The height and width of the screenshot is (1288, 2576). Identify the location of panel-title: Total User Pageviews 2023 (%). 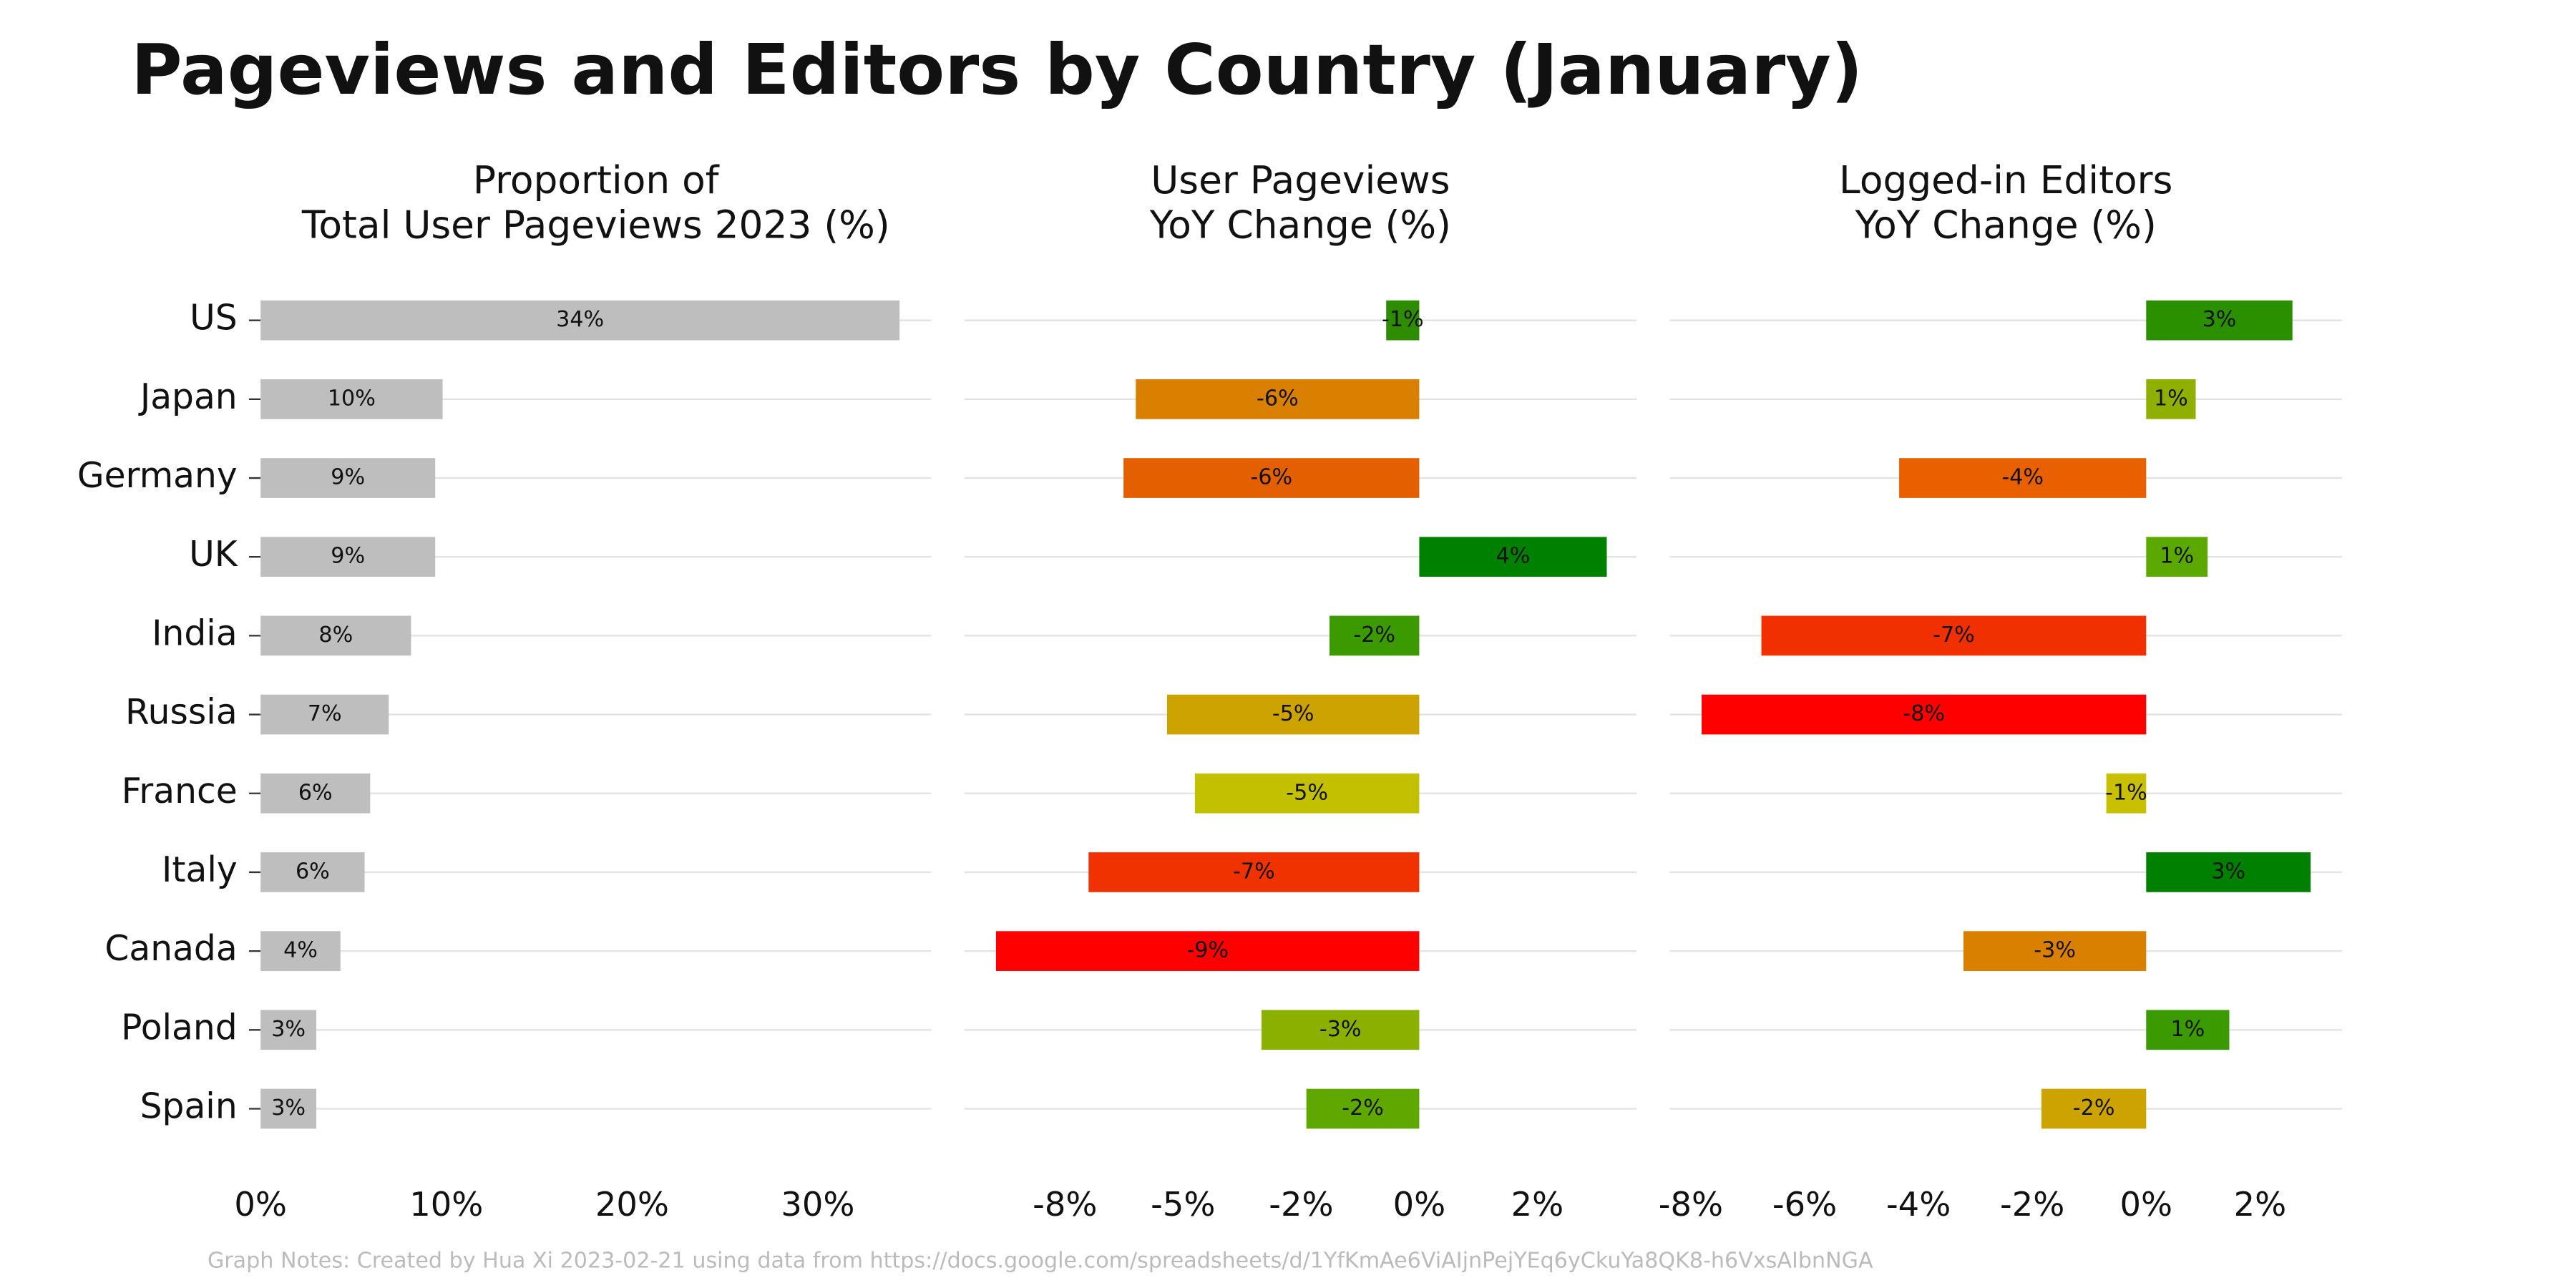
(595, 224).